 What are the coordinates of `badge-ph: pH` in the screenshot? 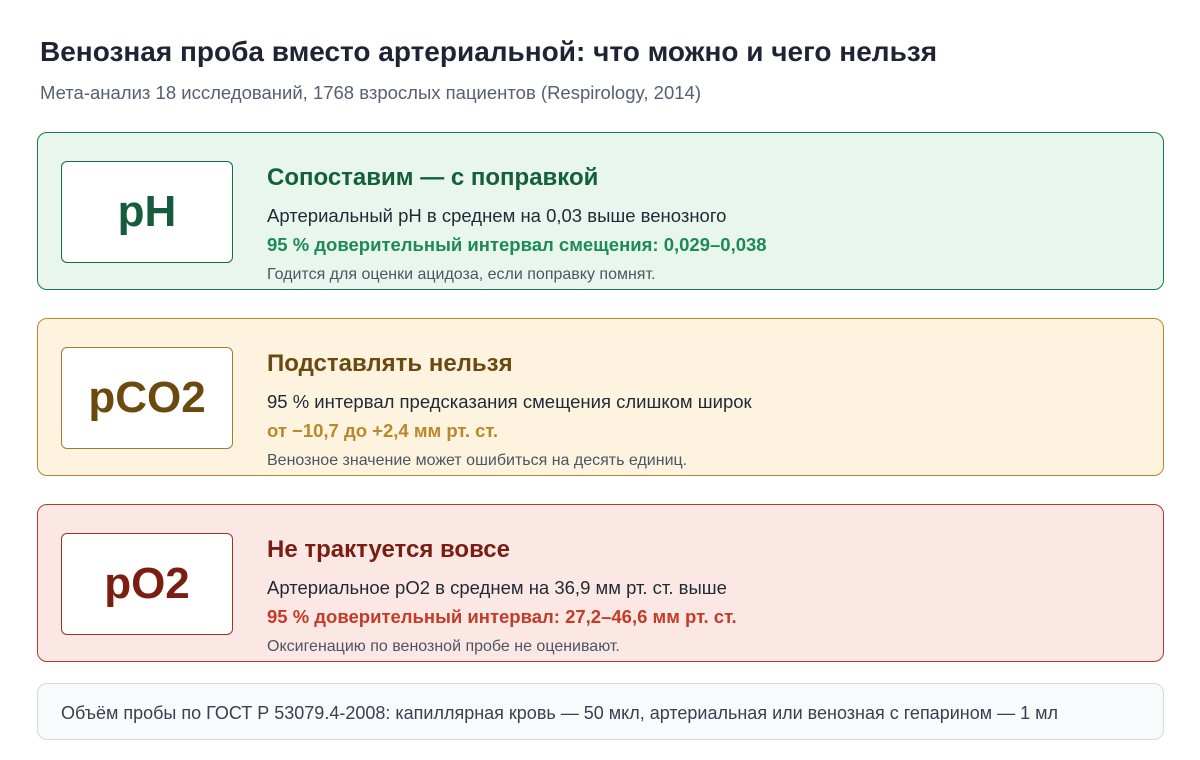 It's located at (147, 212).